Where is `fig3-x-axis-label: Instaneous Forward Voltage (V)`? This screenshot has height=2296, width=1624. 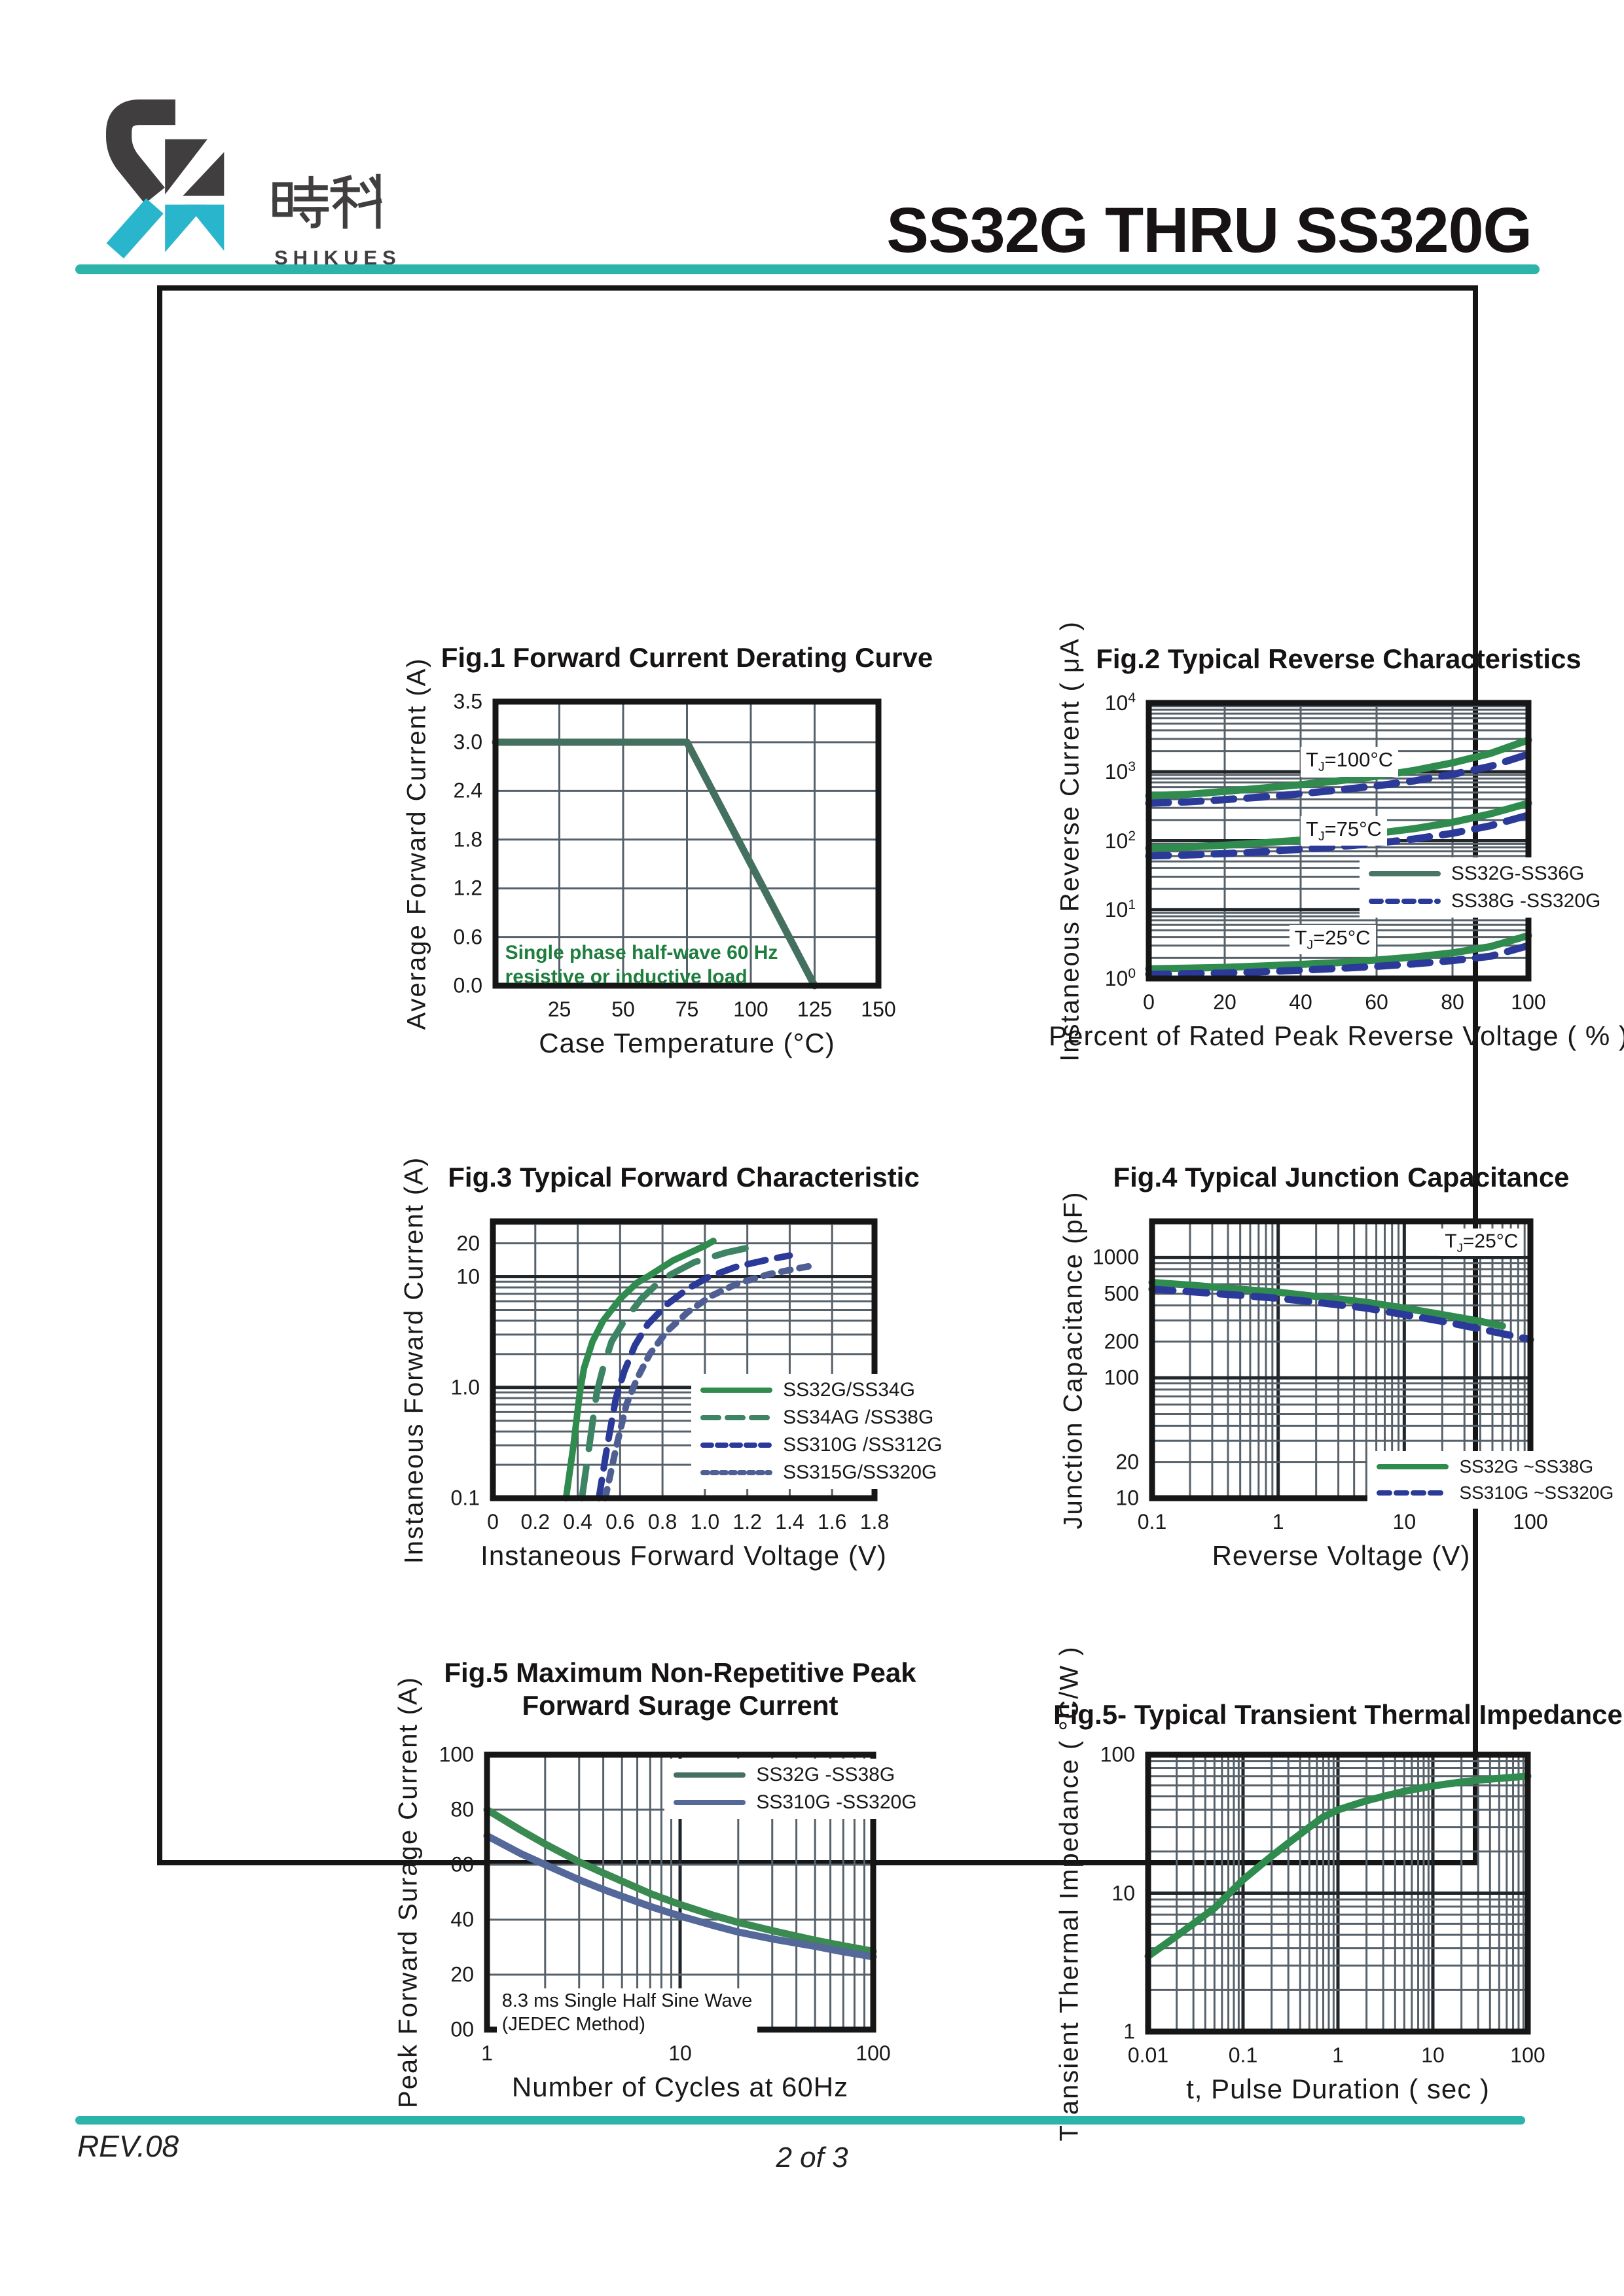
fig3-x-axis-label: Instaneous Forward Voltage (V) is located at coordinates (683, 1555).